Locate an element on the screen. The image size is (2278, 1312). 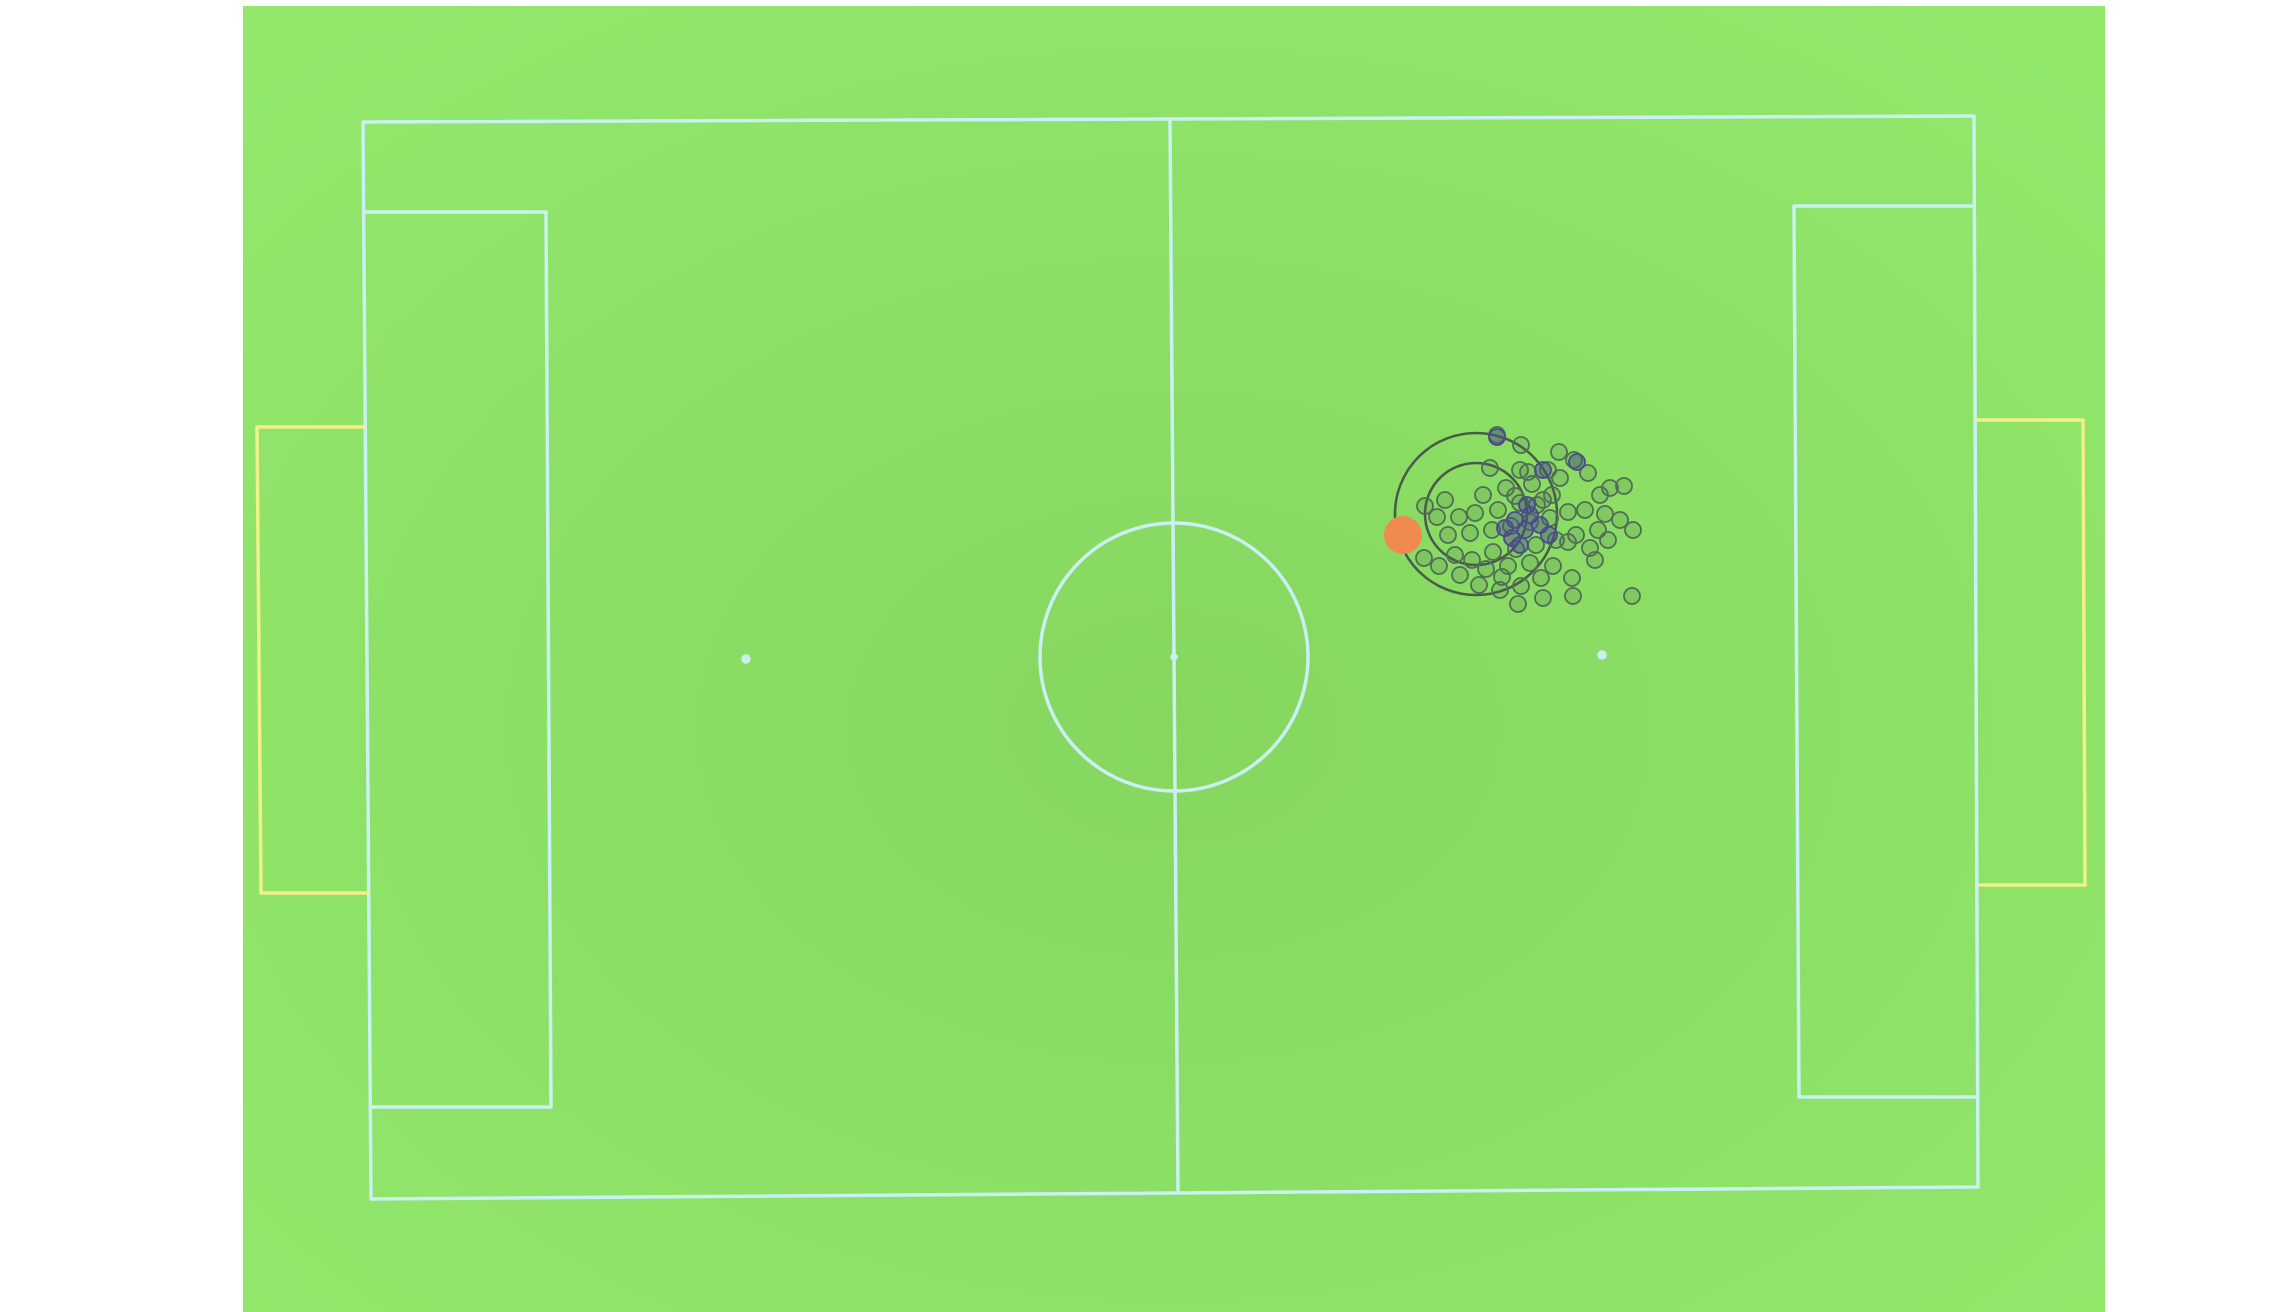
center-circle is located at coordinates (1174, 657).